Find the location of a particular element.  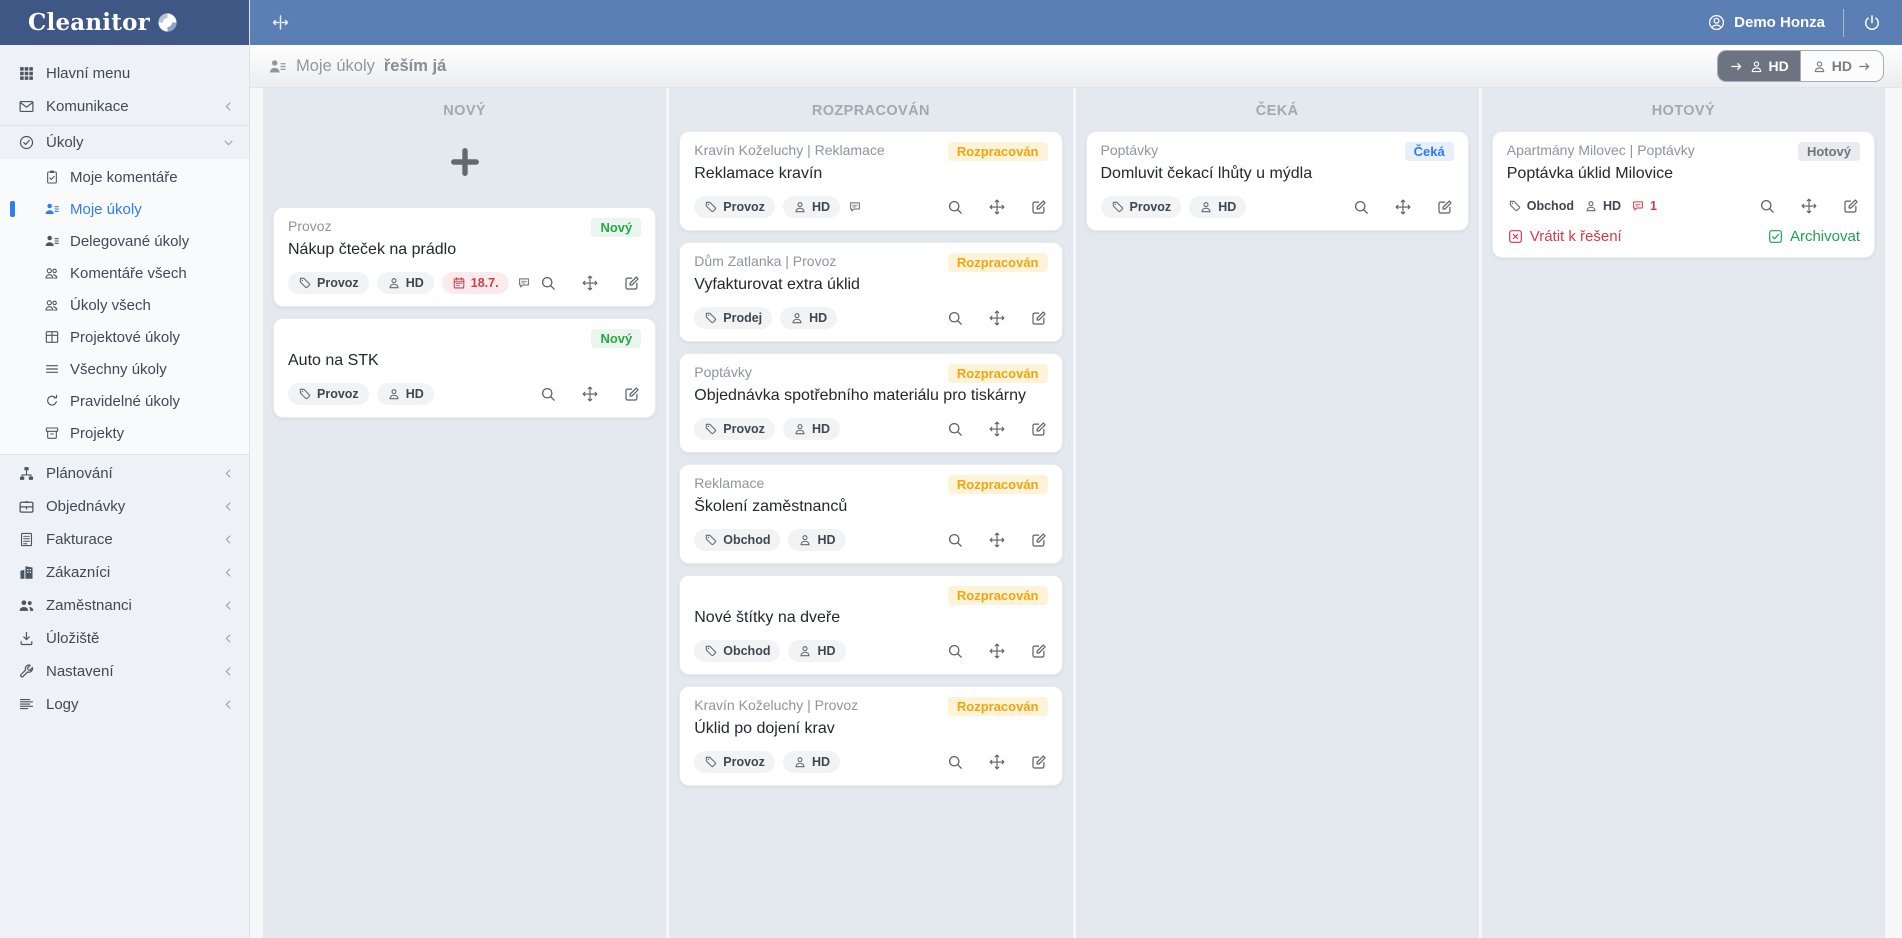

collapse-sidebar-icon is located at coordinates (280, 22).